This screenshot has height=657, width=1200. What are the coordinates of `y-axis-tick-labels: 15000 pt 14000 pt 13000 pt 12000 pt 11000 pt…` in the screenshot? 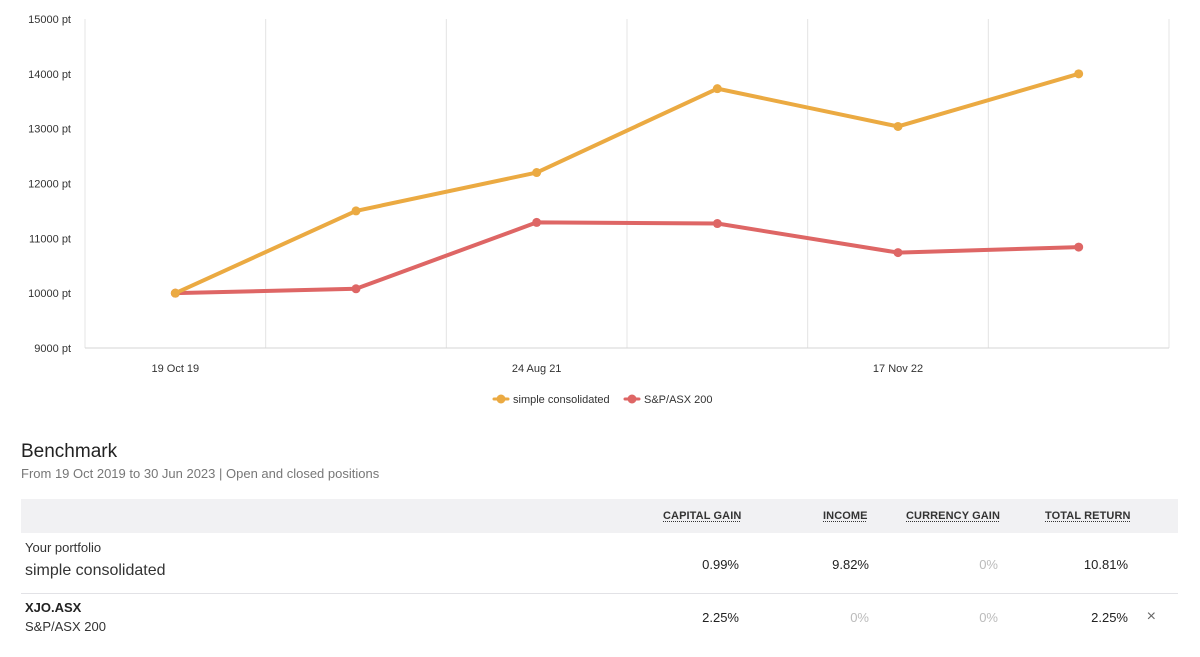 It's located at (49, 184).